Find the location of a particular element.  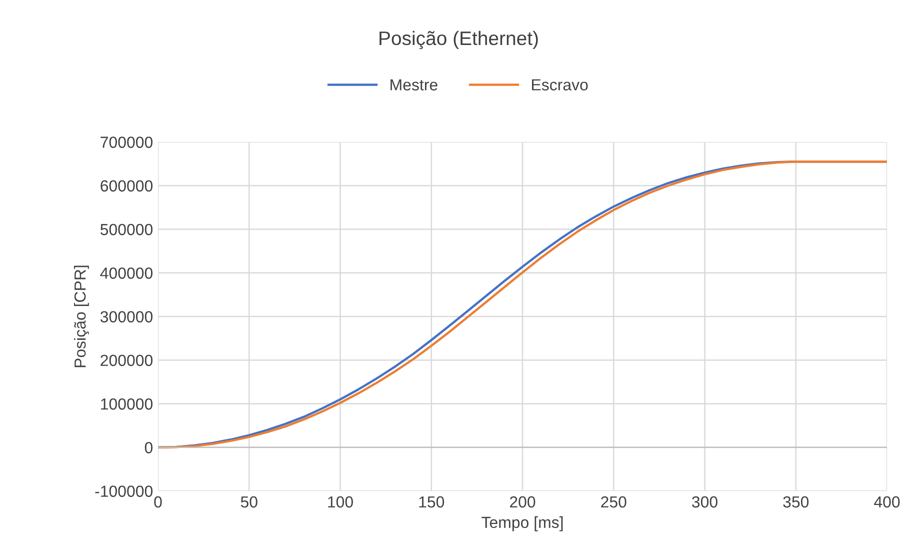

y-tick-label: 700000 is located at coordinates (126, 142).